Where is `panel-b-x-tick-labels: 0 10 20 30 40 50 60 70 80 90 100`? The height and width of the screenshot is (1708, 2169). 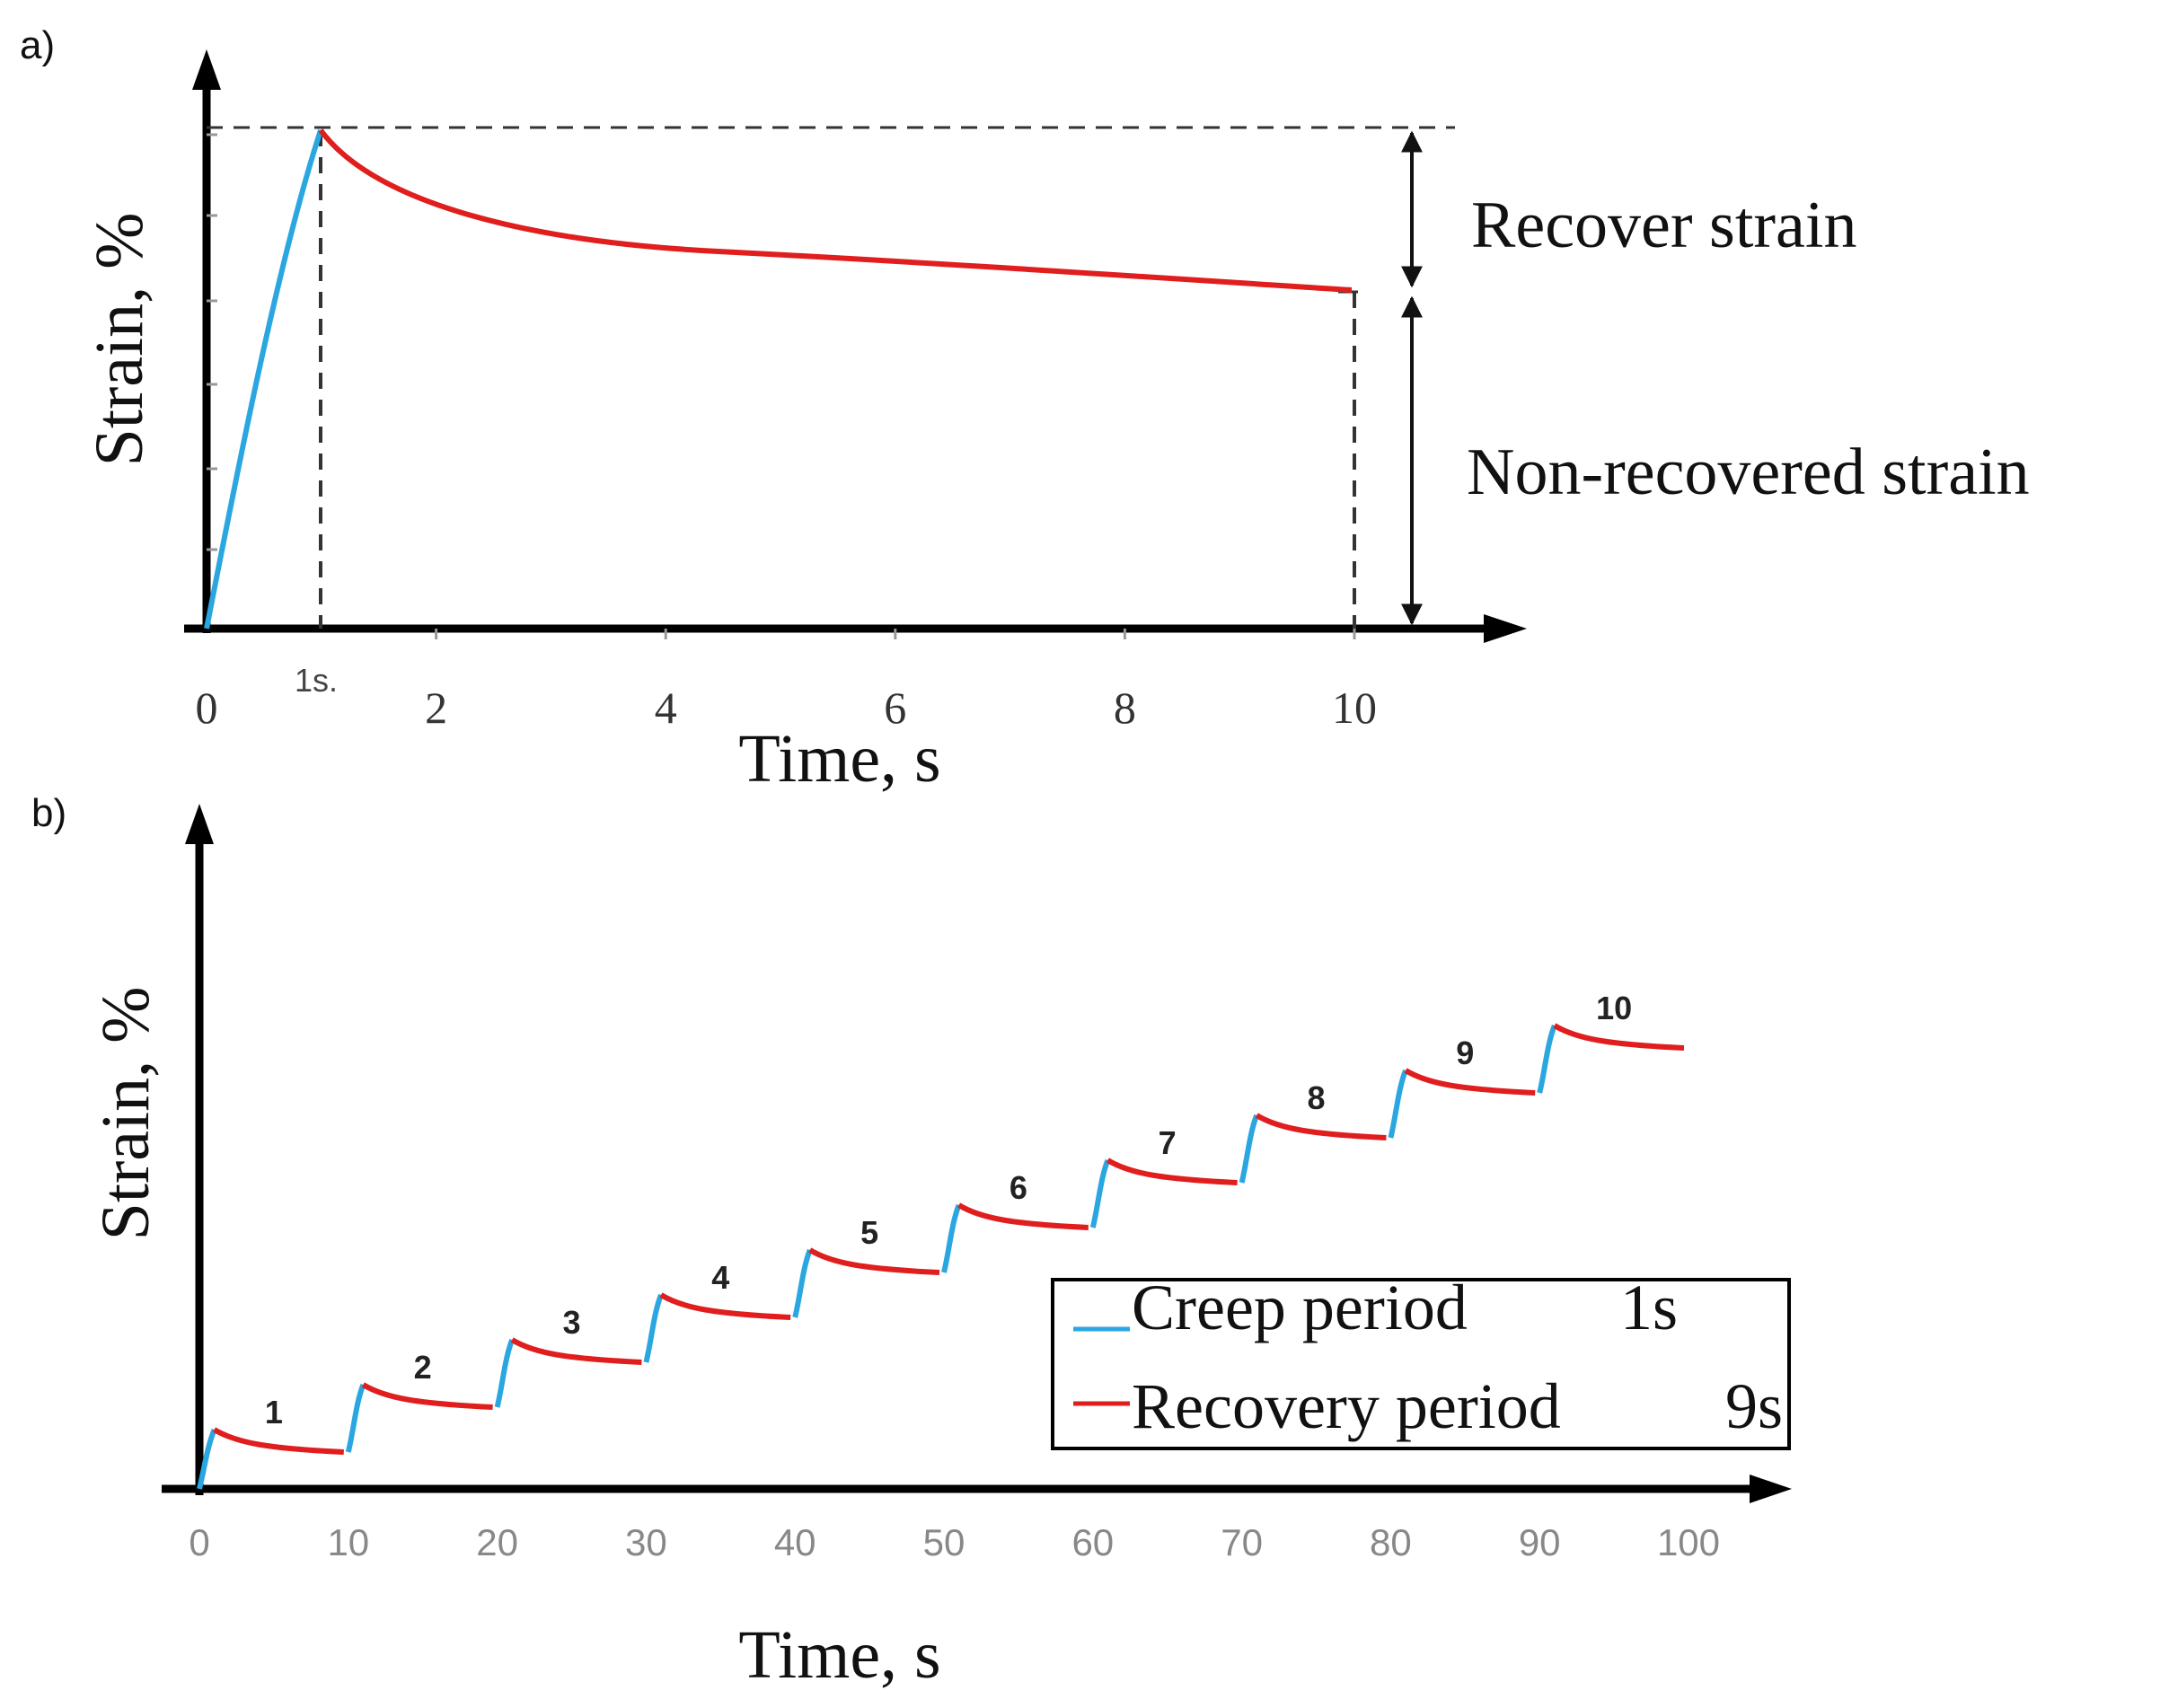
panel-b-x-tick-labels: 0 10 20 30 40 50 60 70 80 90 100 is located at coordinates (954, 1542).